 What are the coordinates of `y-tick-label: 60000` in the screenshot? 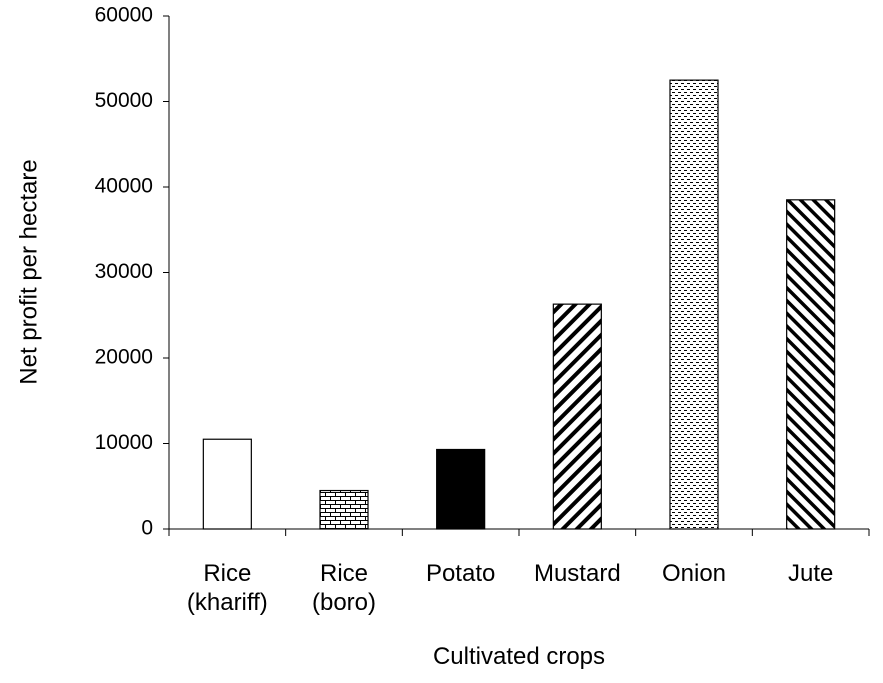 It's located at (124, 15).